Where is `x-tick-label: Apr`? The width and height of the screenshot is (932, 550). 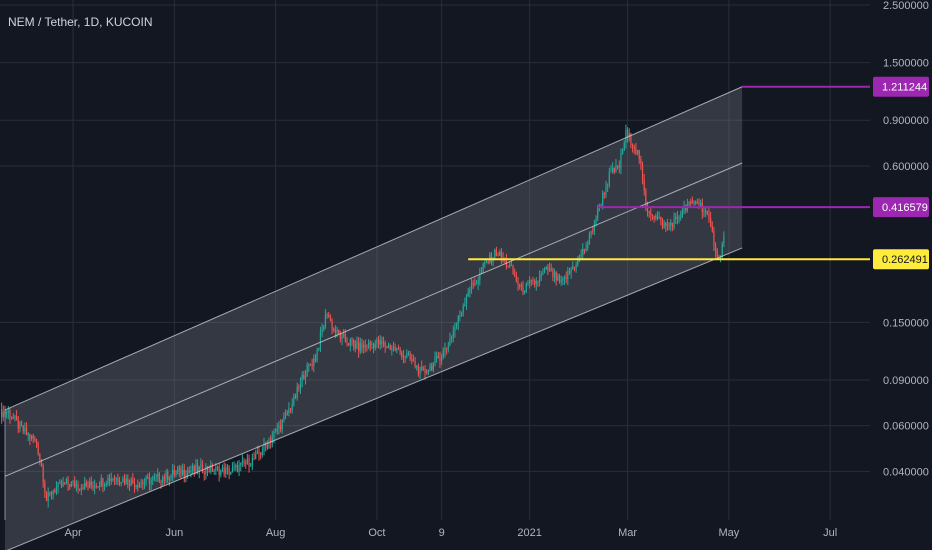
x-tick-label: Apr is located at coordinates (72, 533).